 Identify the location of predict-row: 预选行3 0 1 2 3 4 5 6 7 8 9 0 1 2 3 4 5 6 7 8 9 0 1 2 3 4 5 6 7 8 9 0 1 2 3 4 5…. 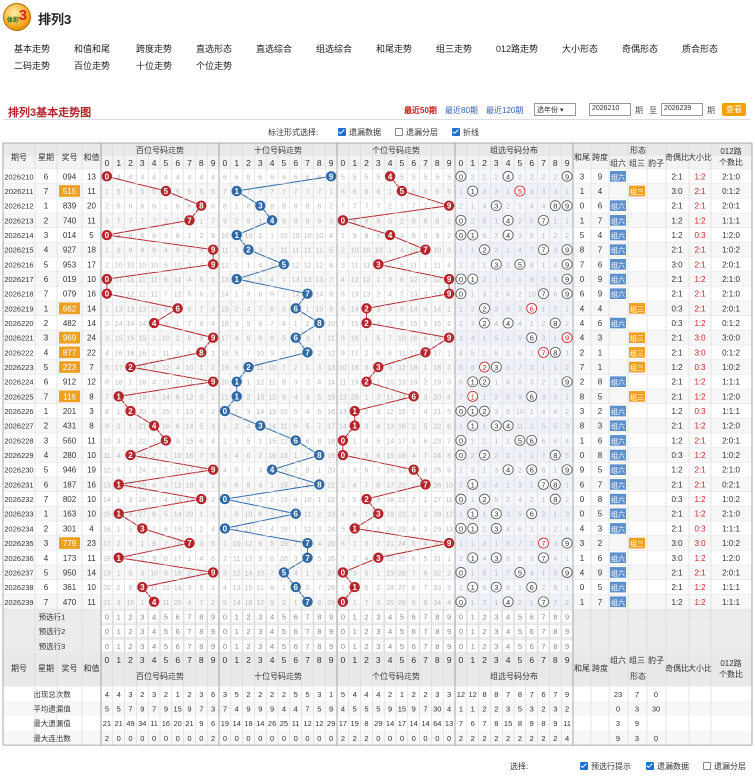
(377, 646).